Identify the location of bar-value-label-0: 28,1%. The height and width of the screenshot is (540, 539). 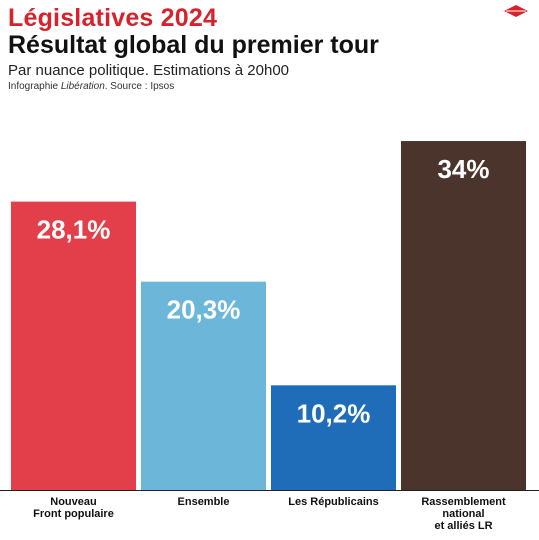
(74, 230).